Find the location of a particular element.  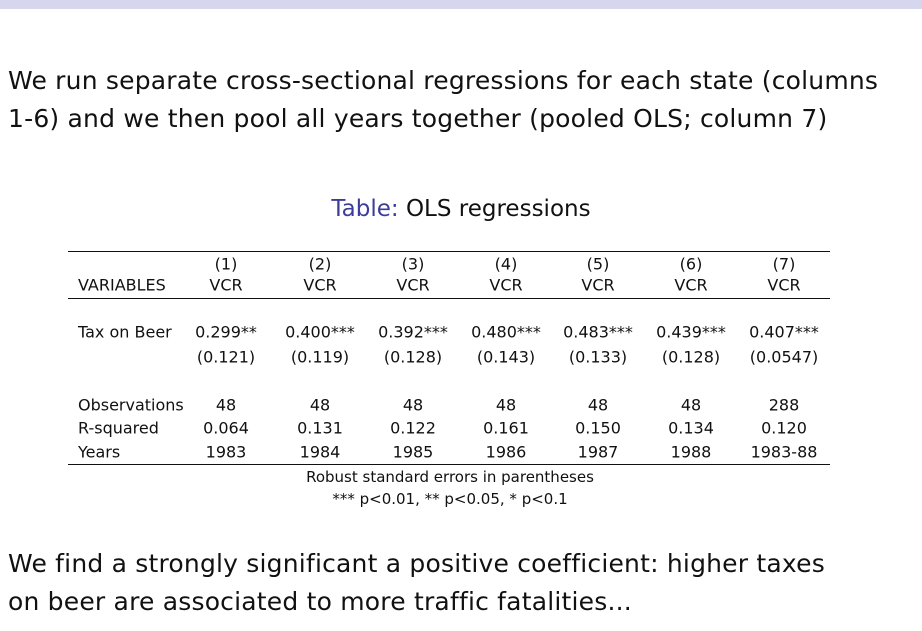

table-cell: 0.161 is located at coordinates (506, 428).